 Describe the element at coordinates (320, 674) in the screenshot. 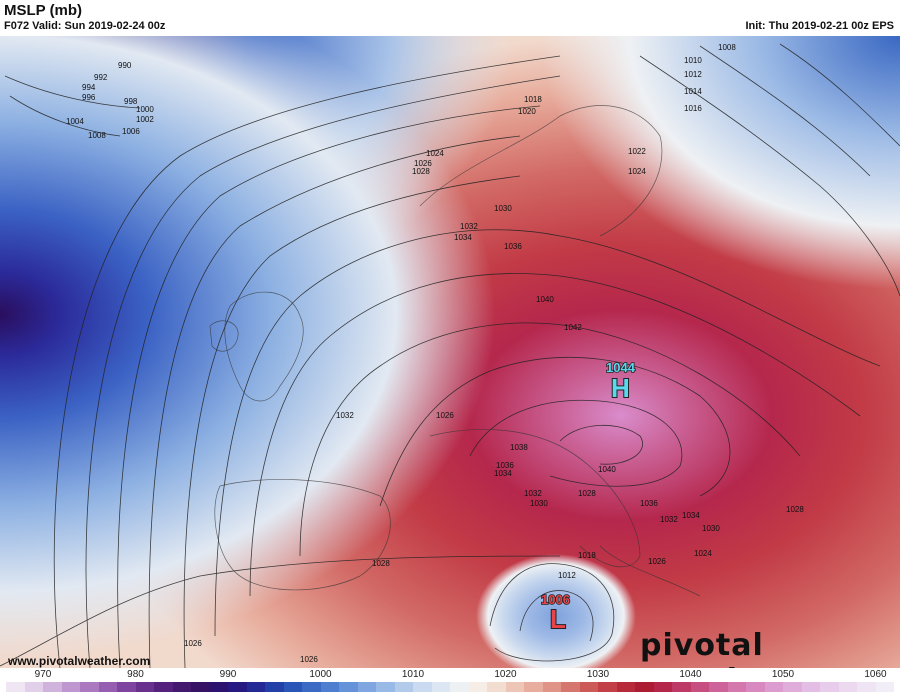

I see `colorbar-tick-label: 1000` at that location.